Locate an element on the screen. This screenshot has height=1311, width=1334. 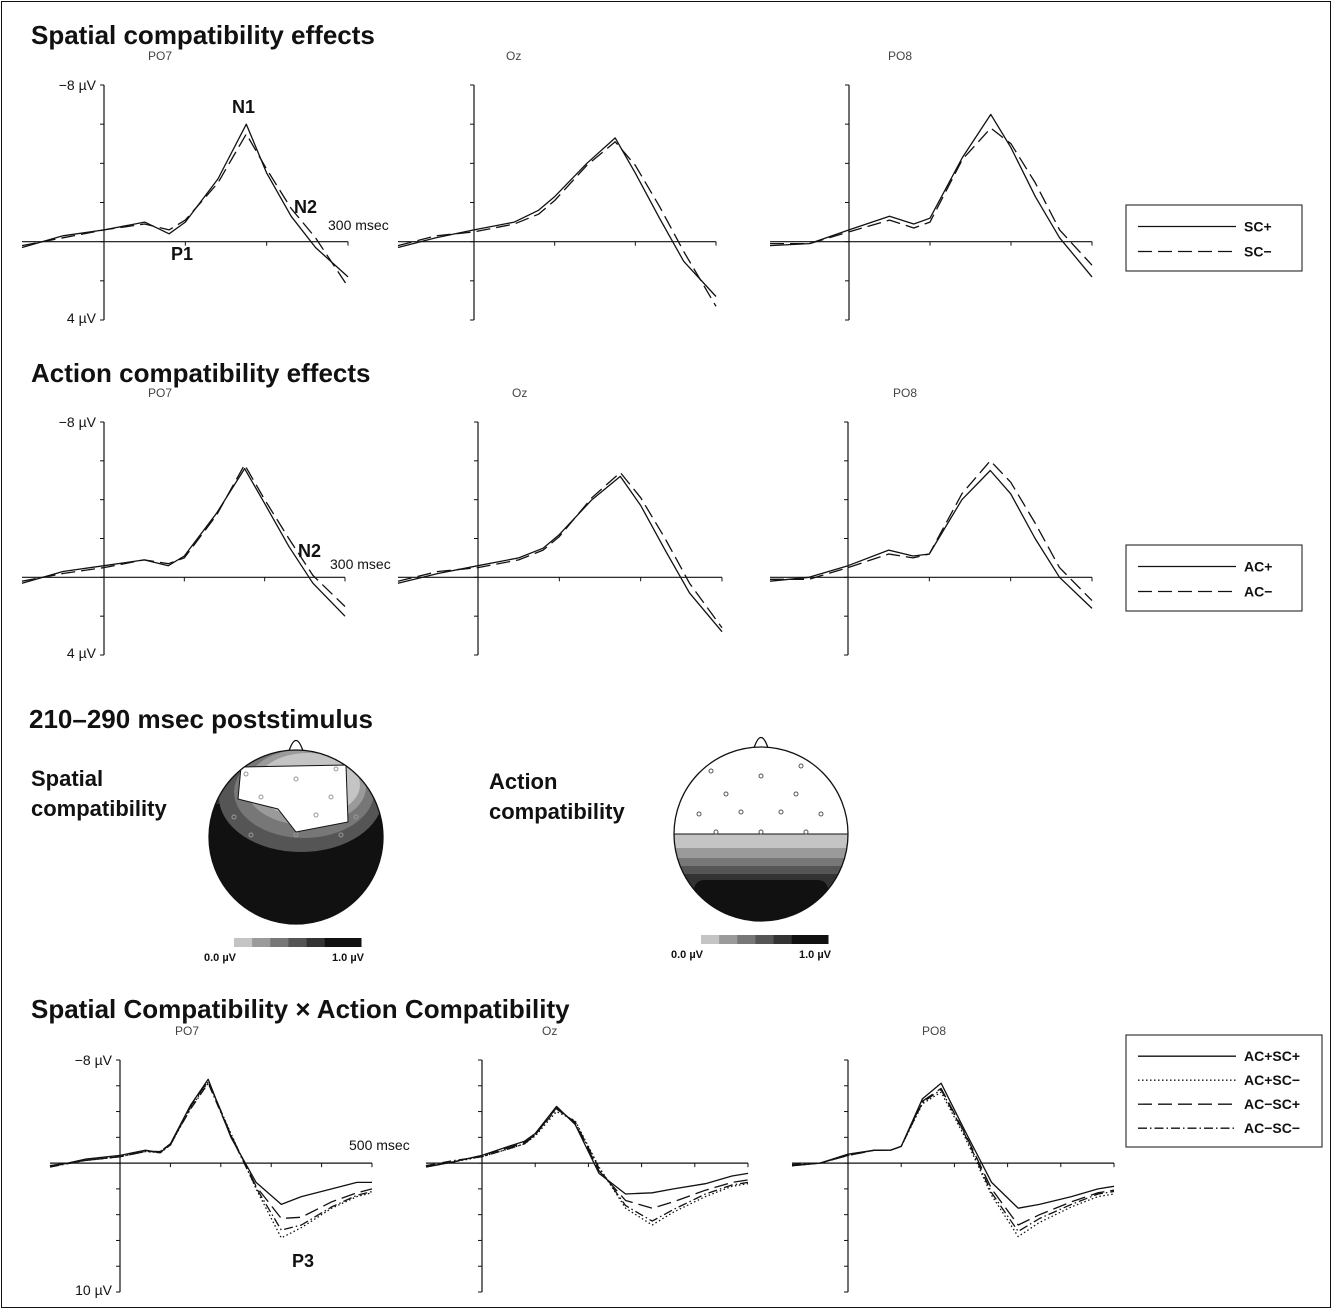
peak-label-P3: P3 is located at coordinates (303, 1261).